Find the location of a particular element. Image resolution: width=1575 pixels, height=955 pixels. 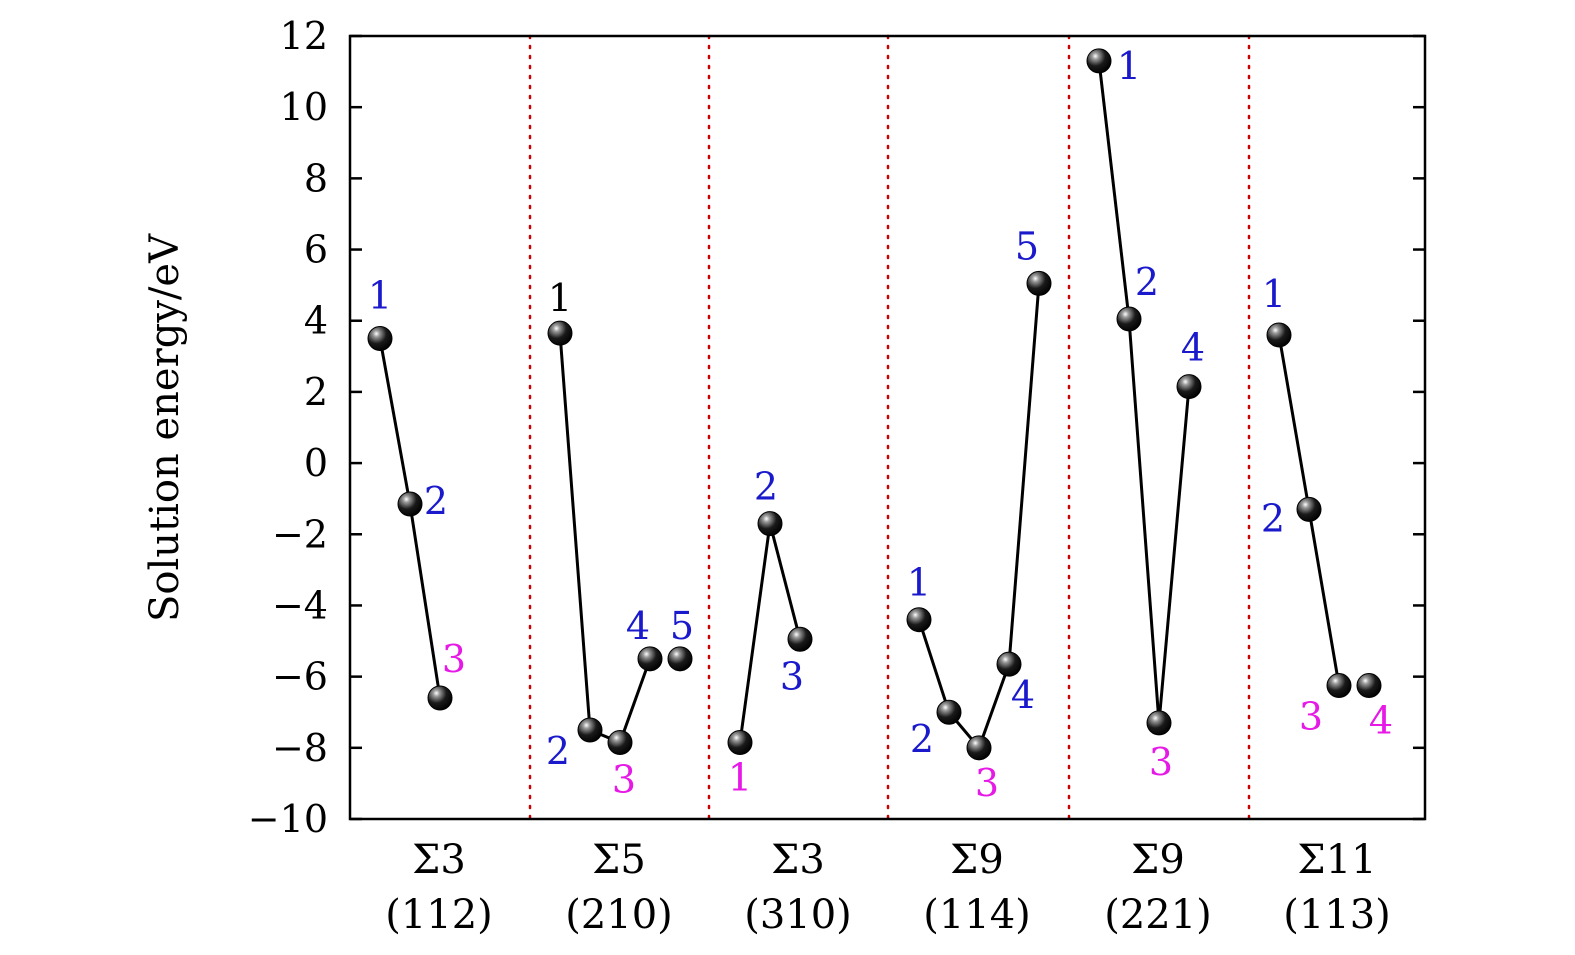

y-tick-label: −8 is located at coordinates (300, 748).